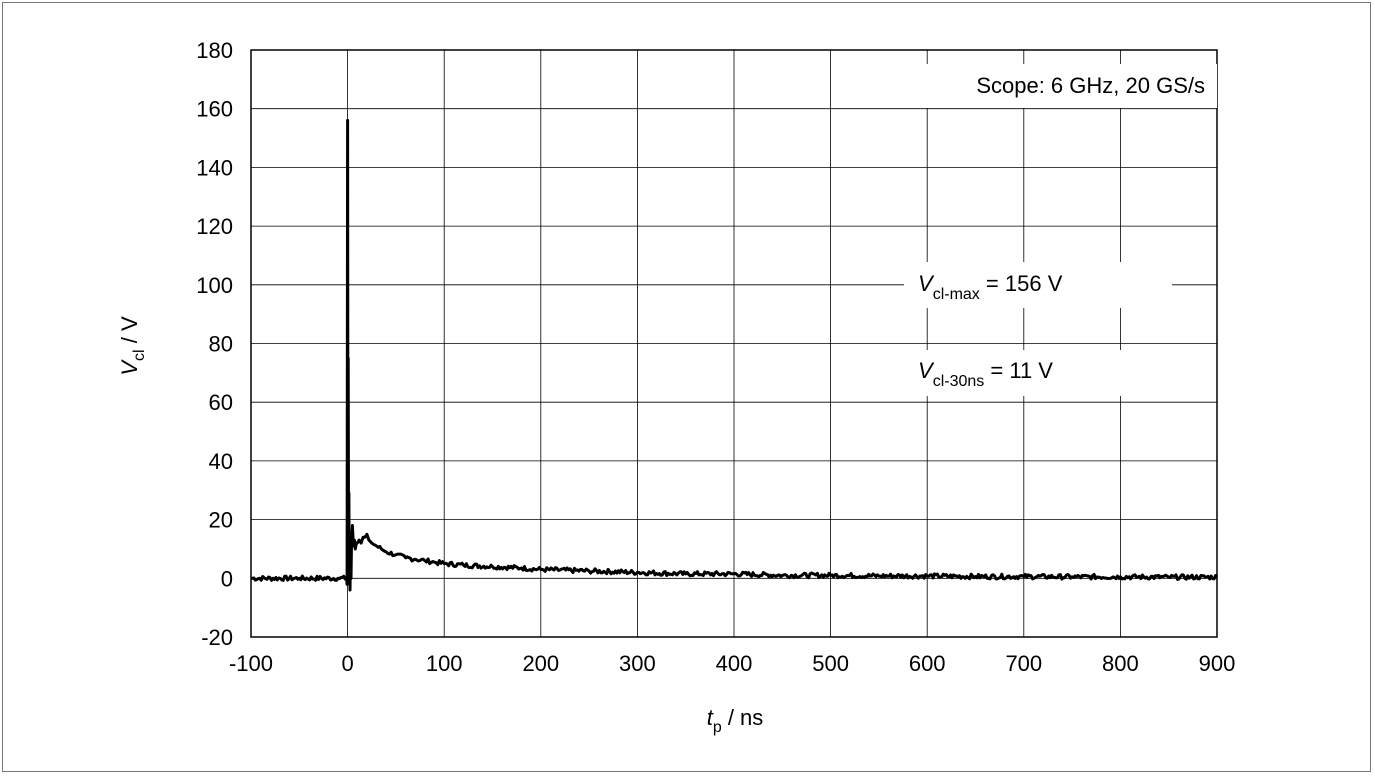  I want to click on y-axis-ticks: -20 0 20 40 60 80 100 120 140 160 180, so click(214, 344).